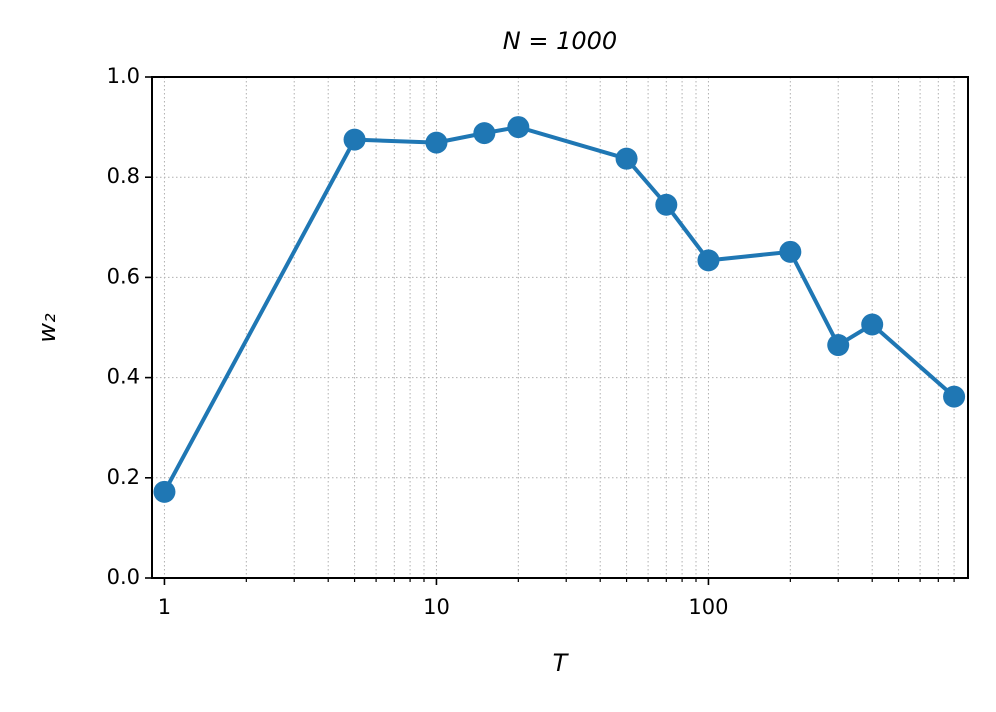  What do you see at coordinates (123, 577) in the screenshot?
I see `y-tick-label: 0.0` at bounding box center [123, 577].